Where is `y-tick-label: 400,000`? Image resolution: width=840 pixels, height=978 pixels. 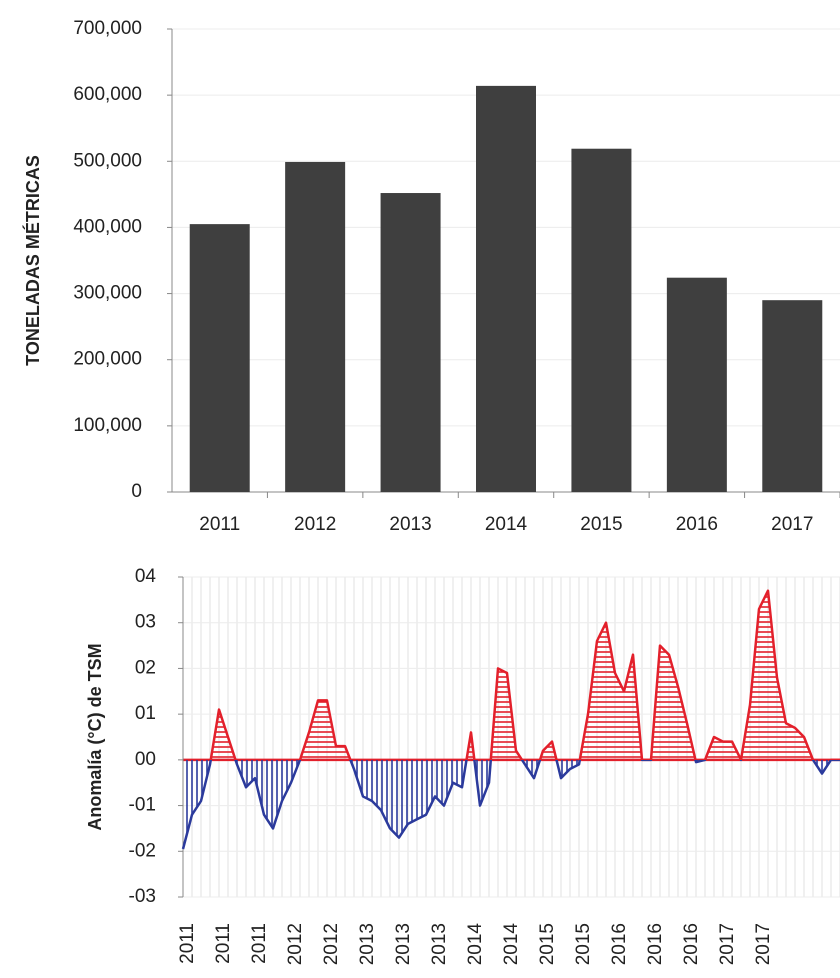 y-tick-label: 400,000 is located at coordinates (107, 226).